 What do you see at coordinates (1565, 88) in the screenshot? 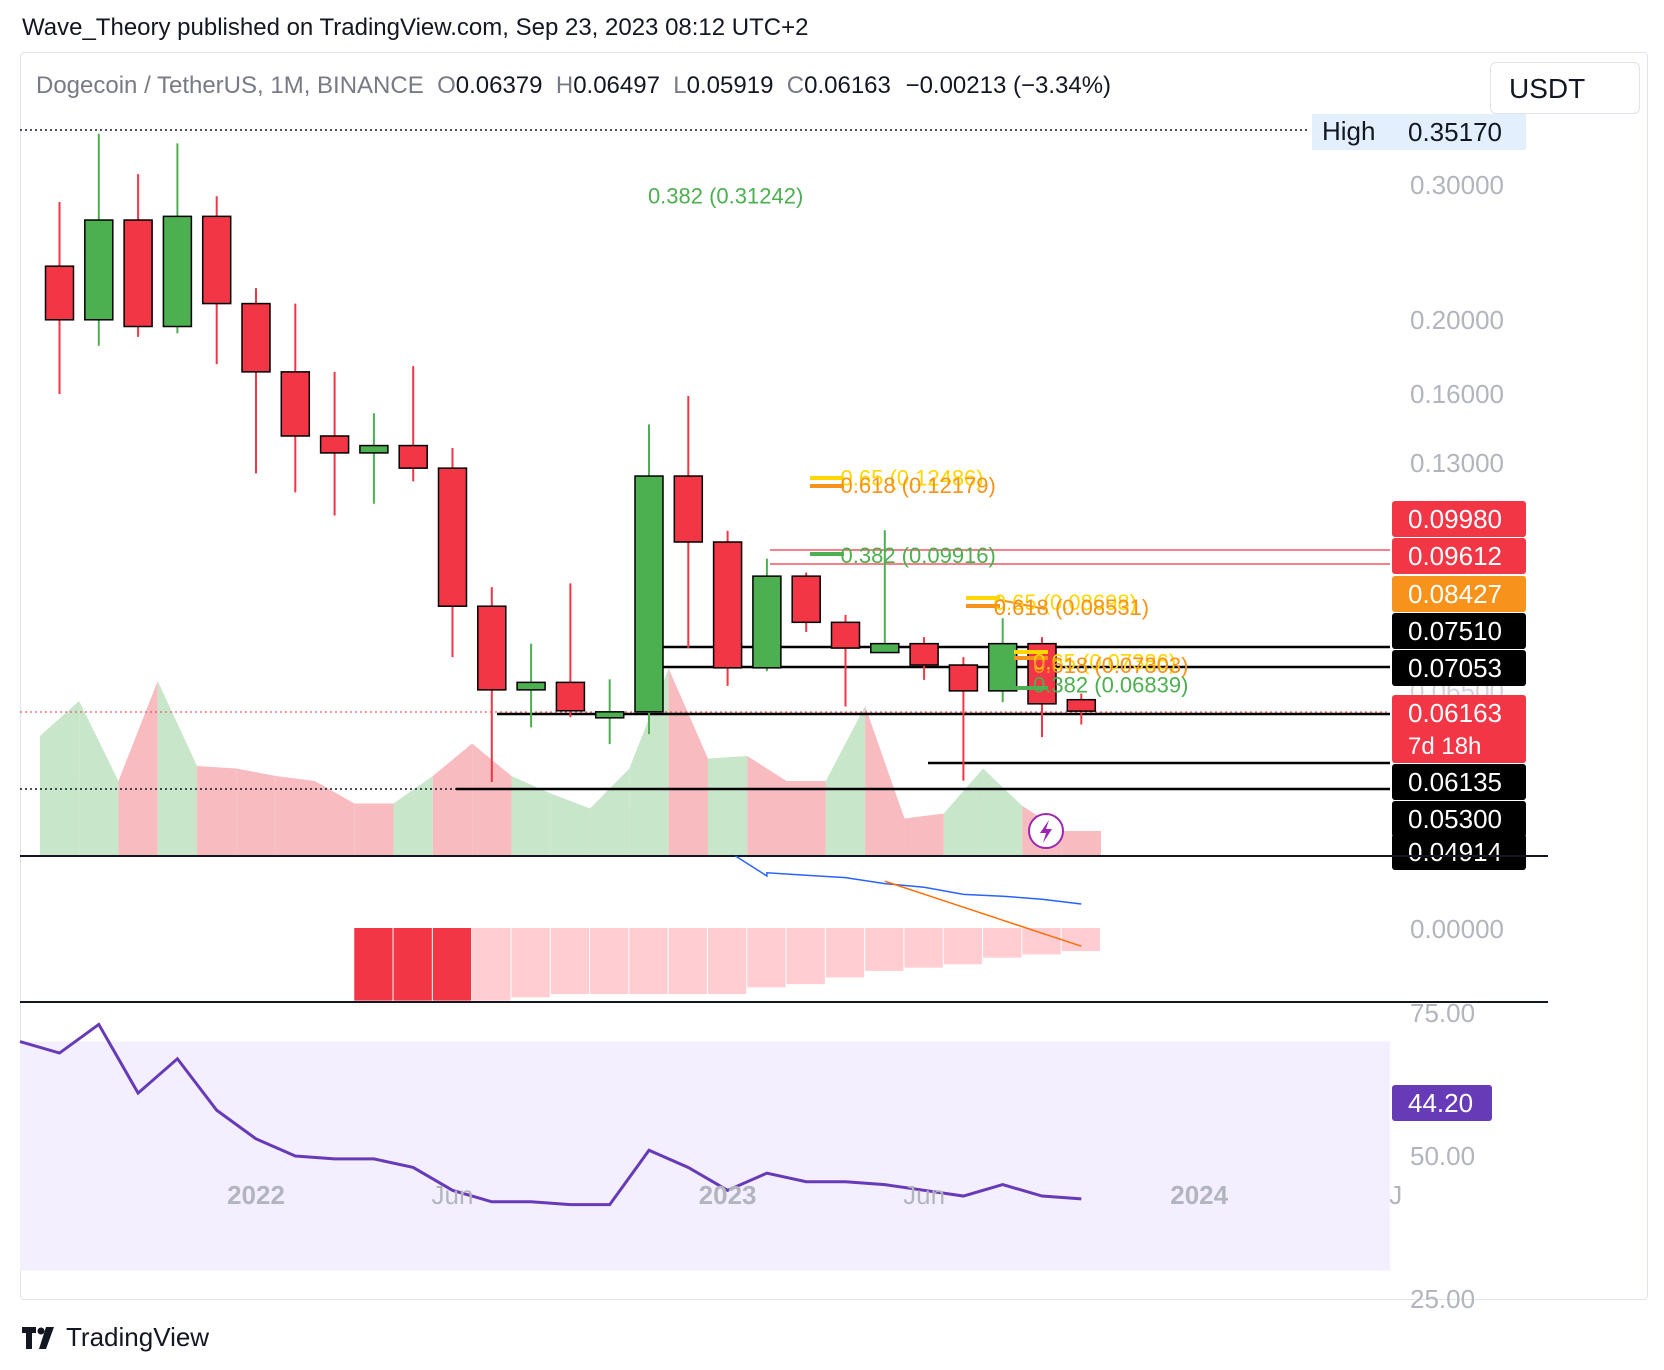
I see `currency-button: USDT` at bounding box center [1565, 88].